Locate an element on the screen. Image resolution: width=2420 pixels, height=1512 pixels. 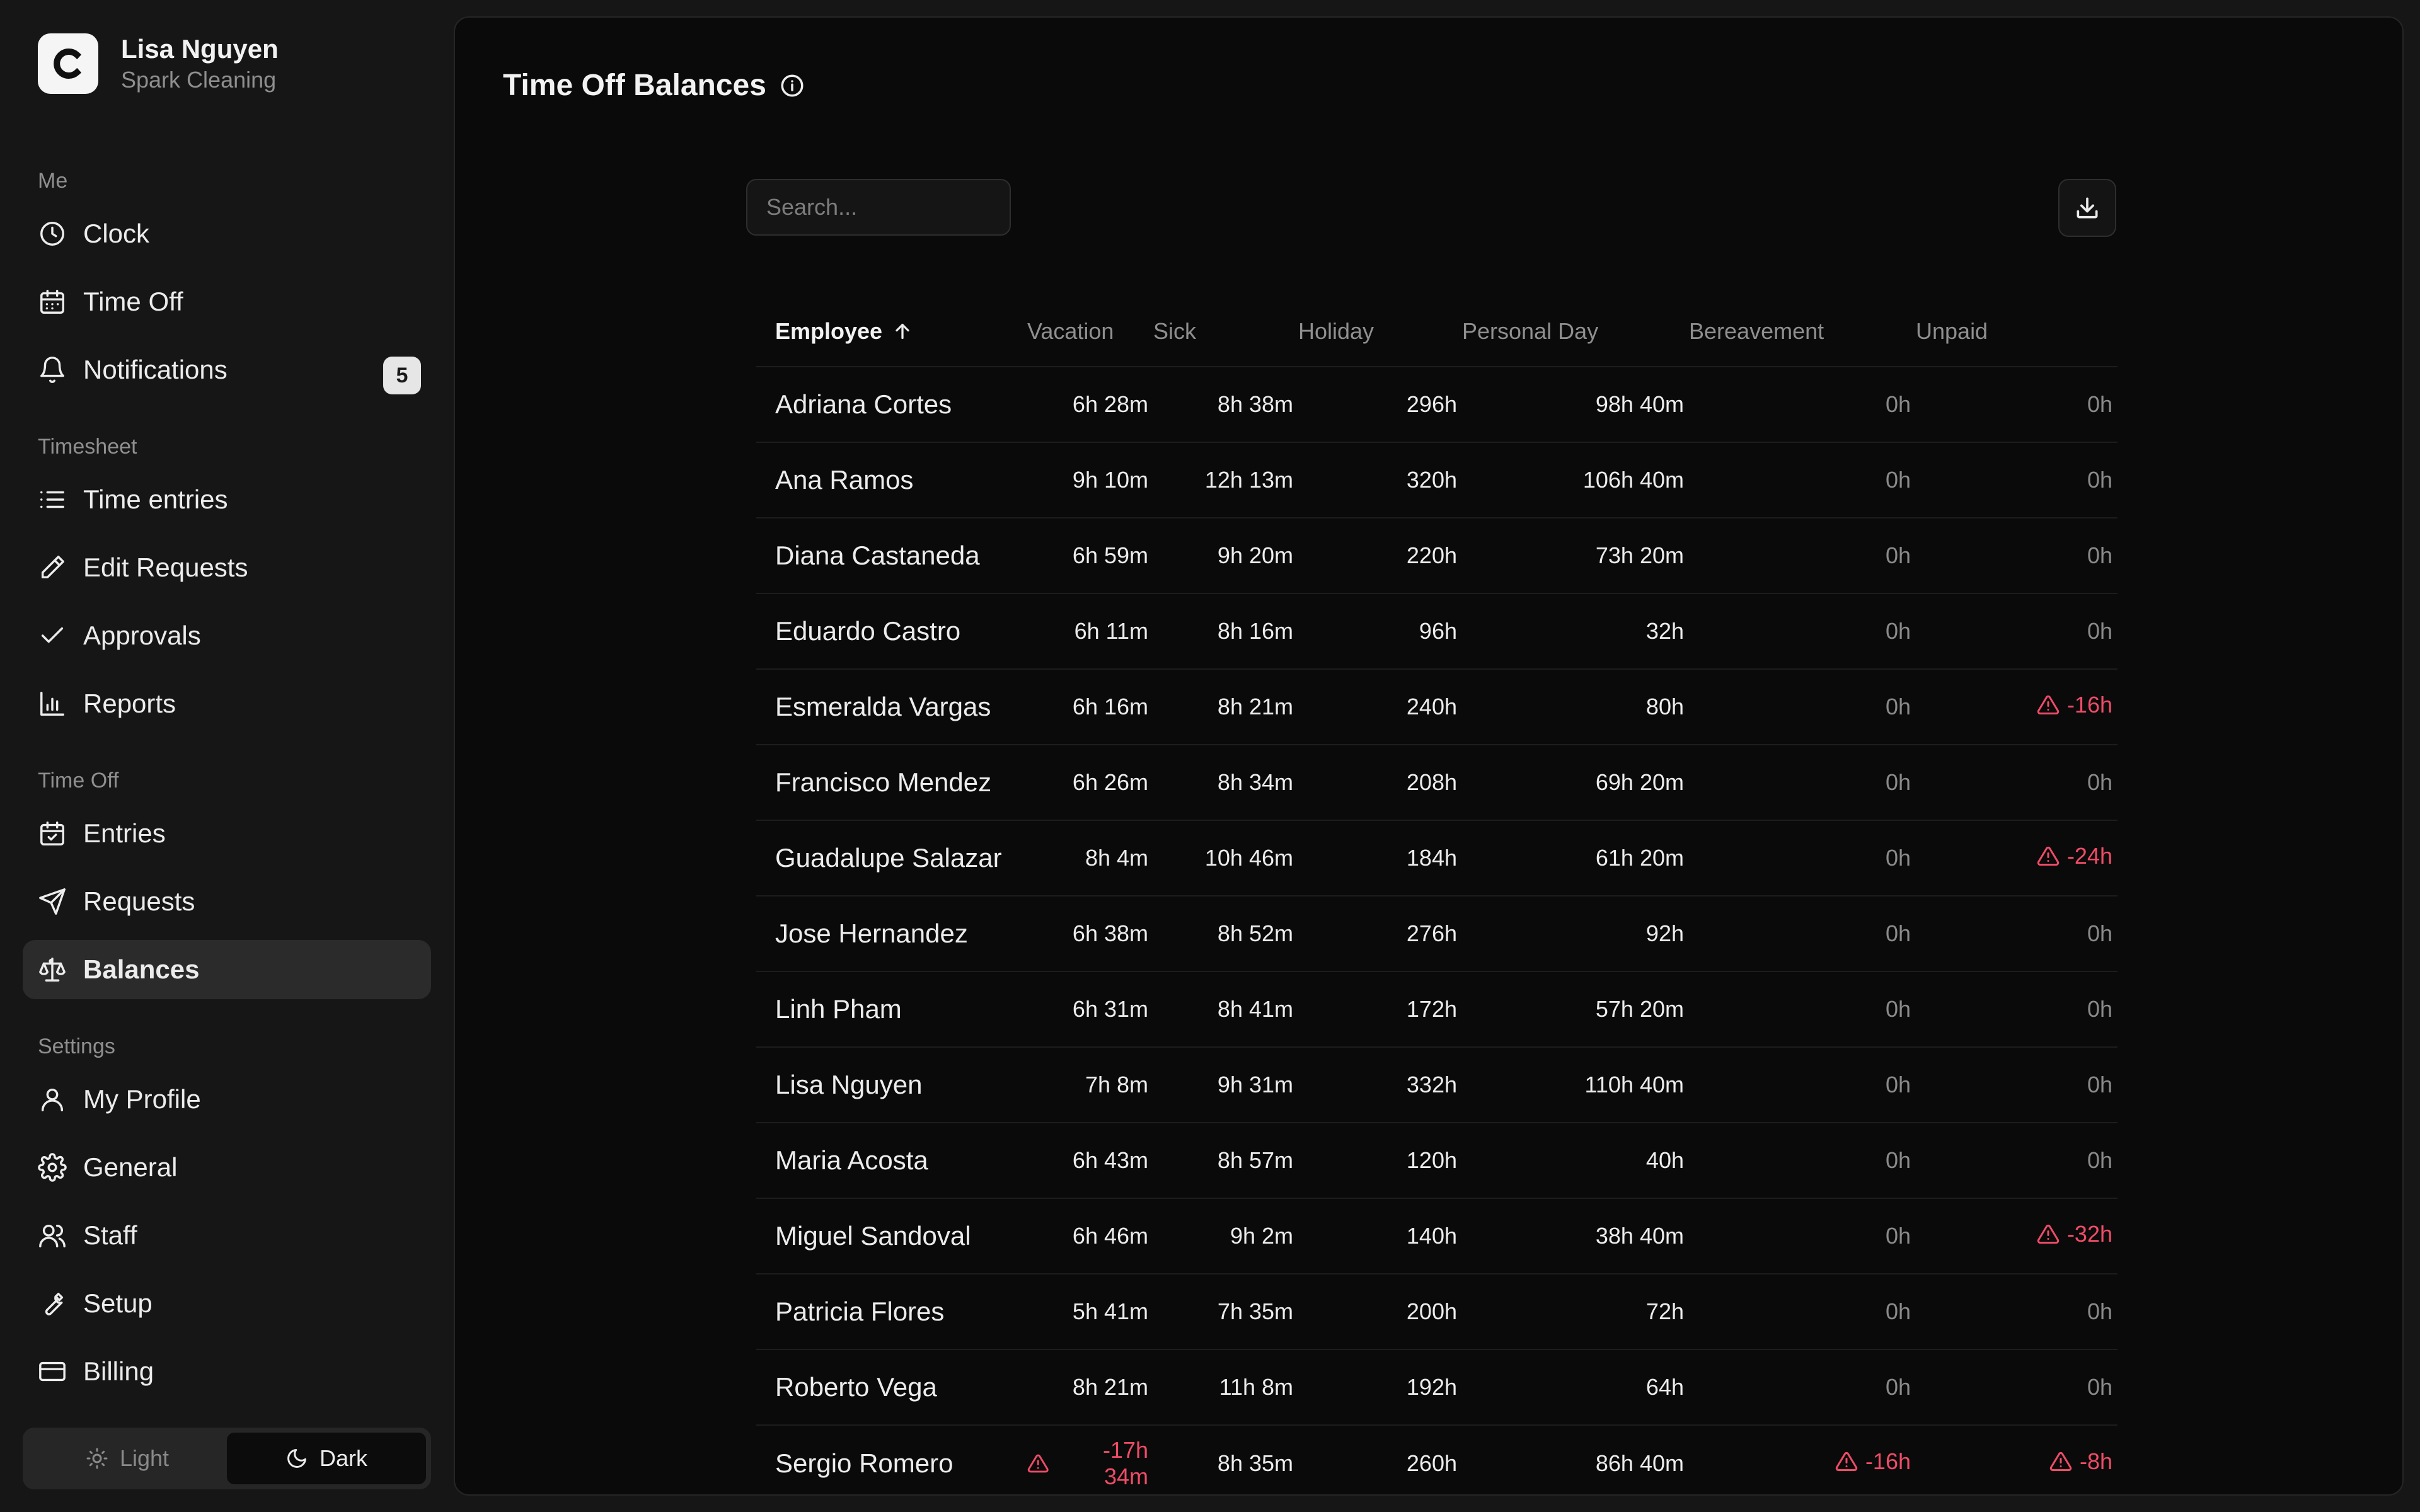
sidebar-item-setup: Setup is located at coordinates (227, 1303).